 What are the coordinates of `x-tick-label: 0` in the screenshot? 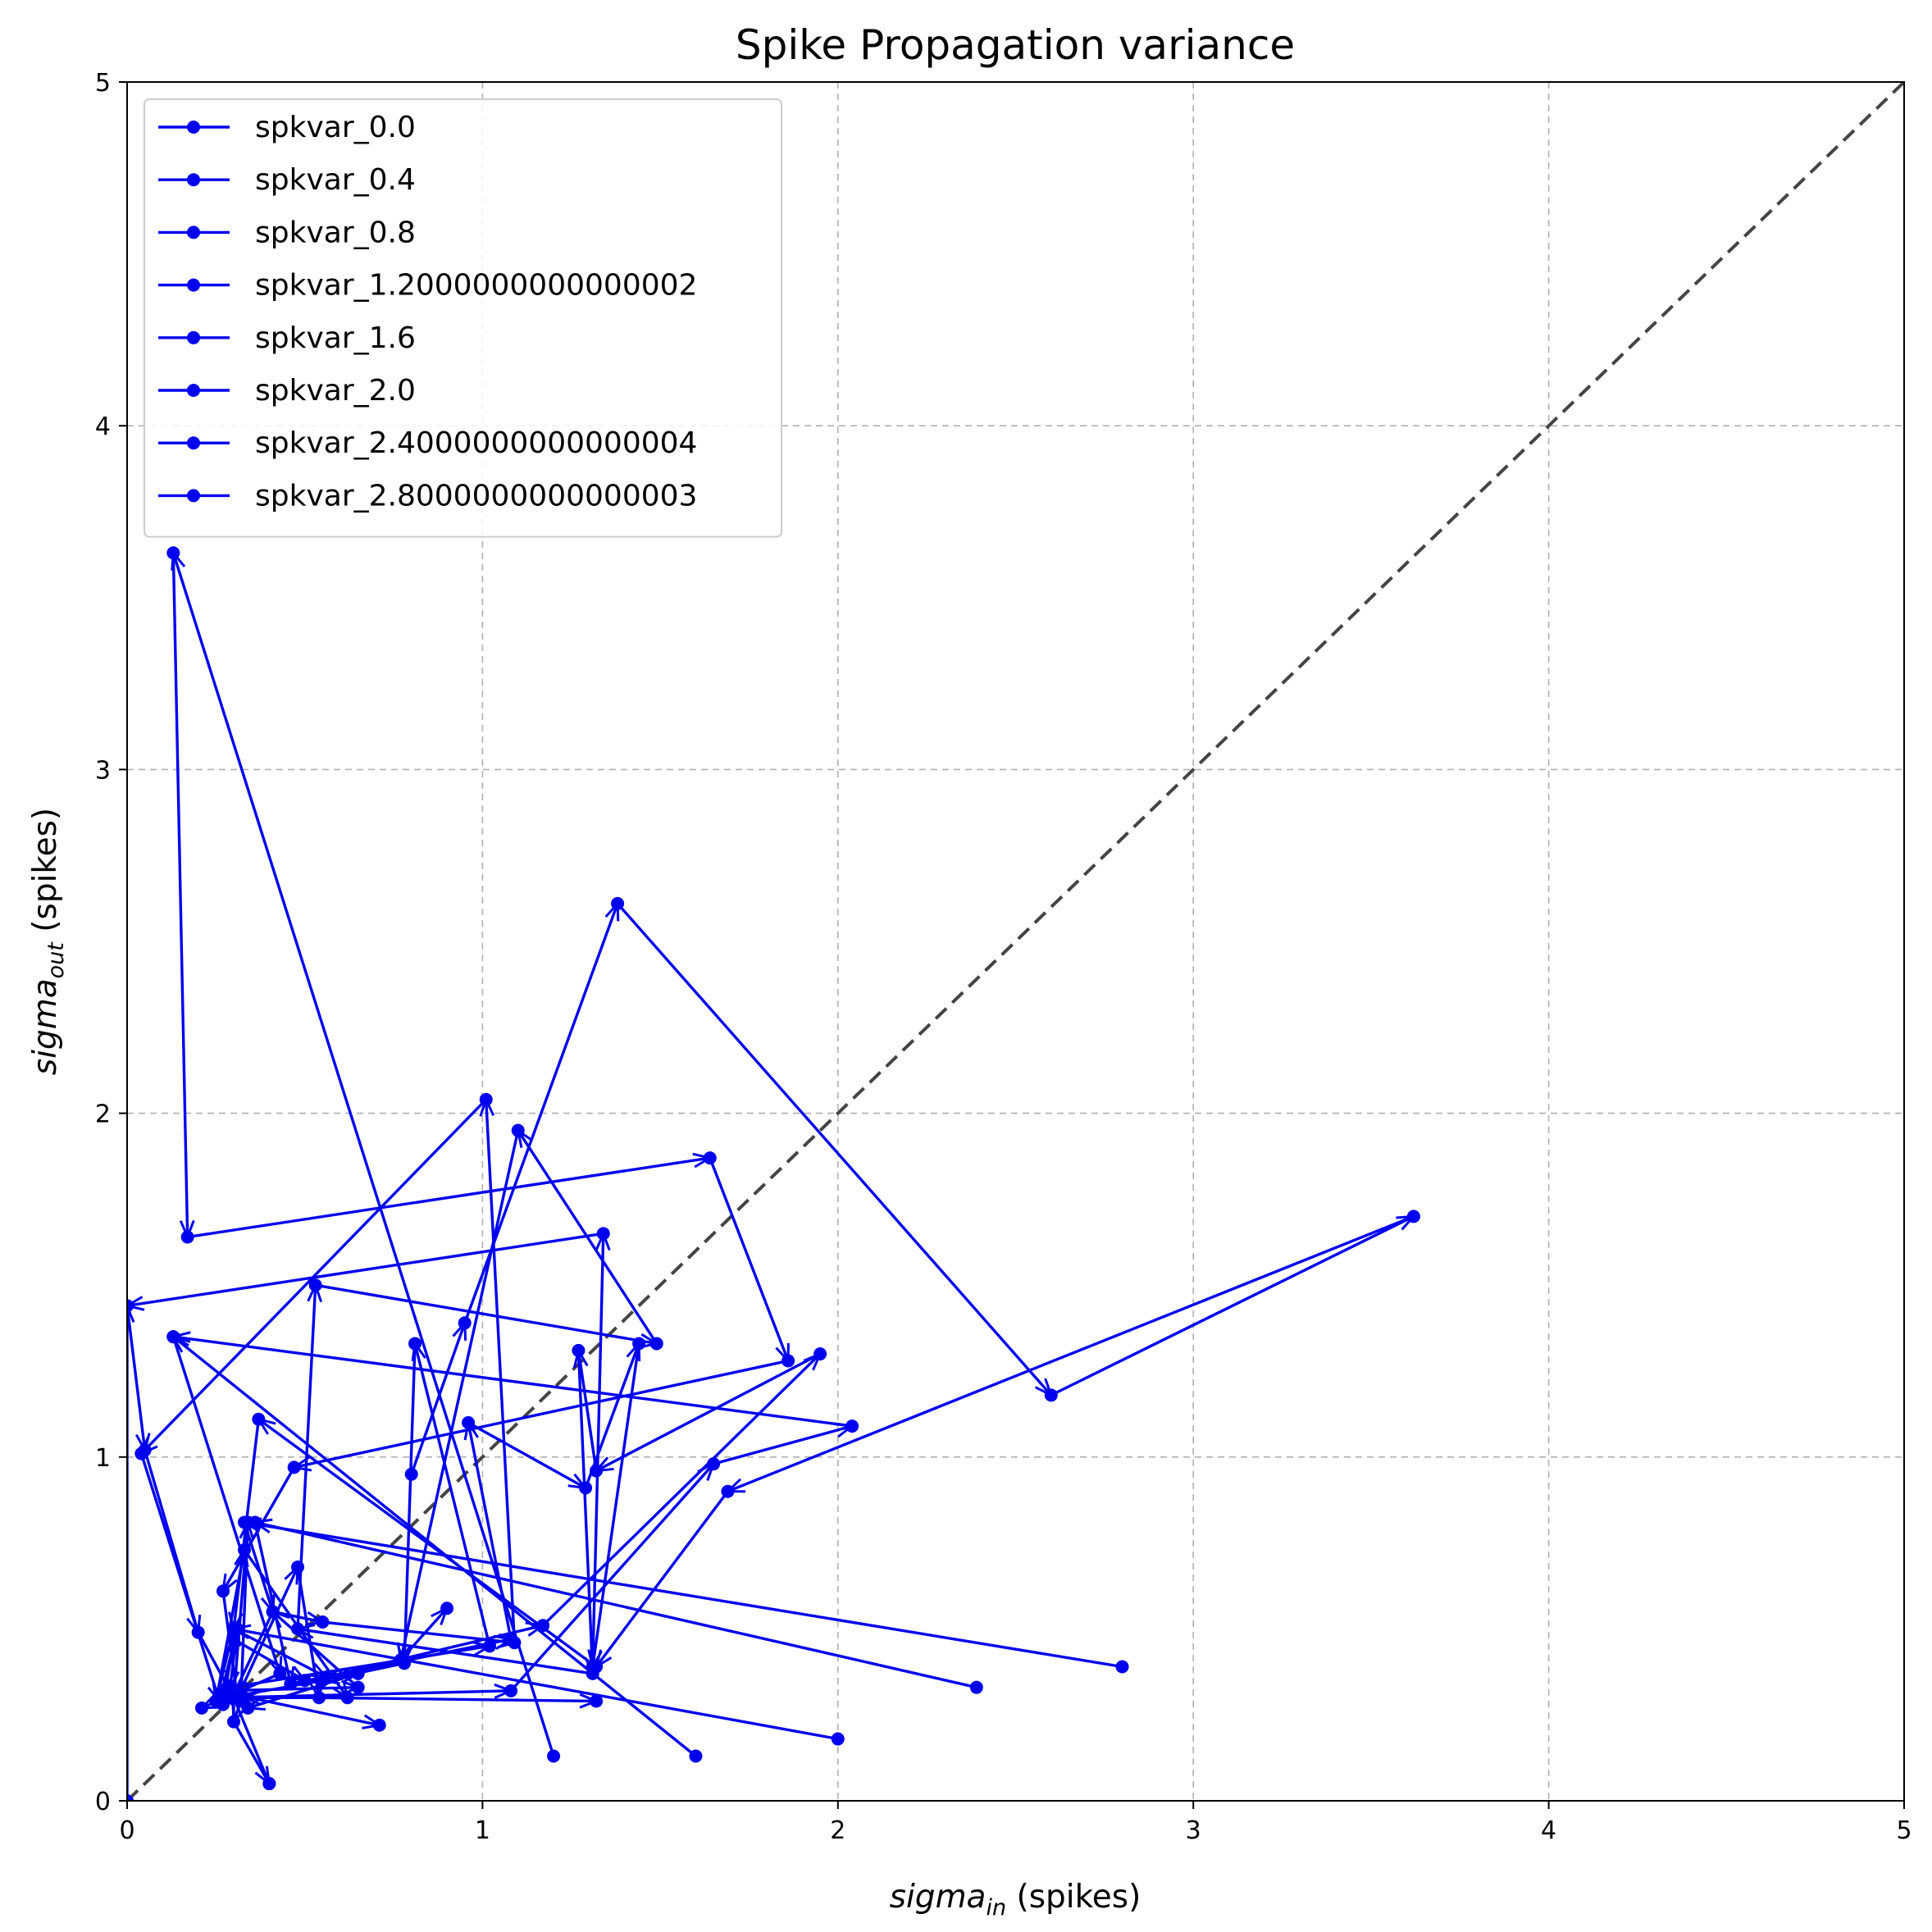 It's located at (126, 1830).